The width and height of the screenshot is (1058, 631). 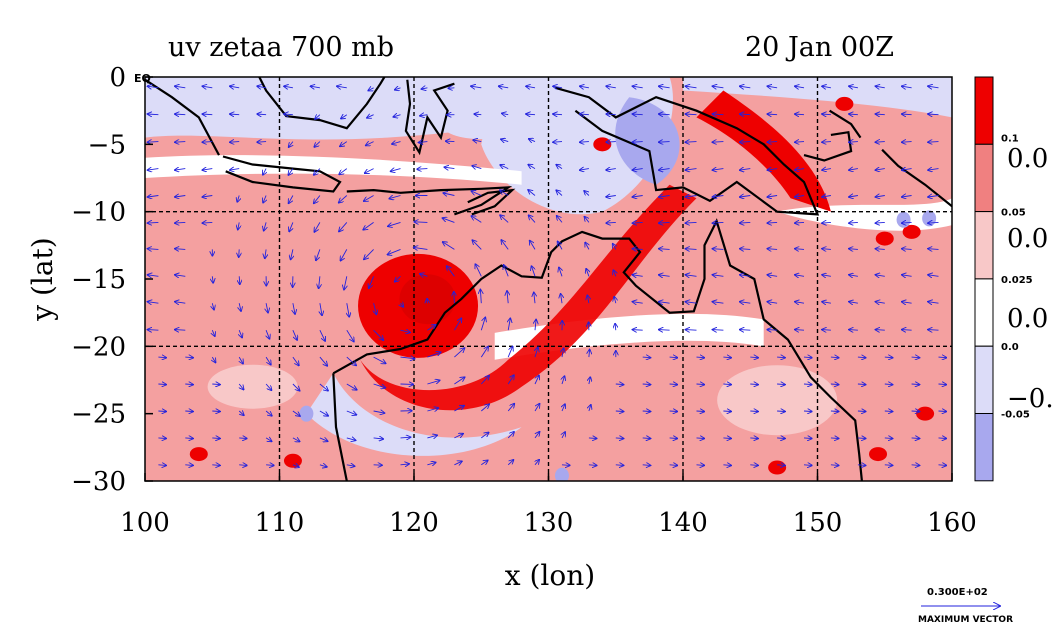 I want to click on y-tick-label: −30, so click(x=98, y=482).